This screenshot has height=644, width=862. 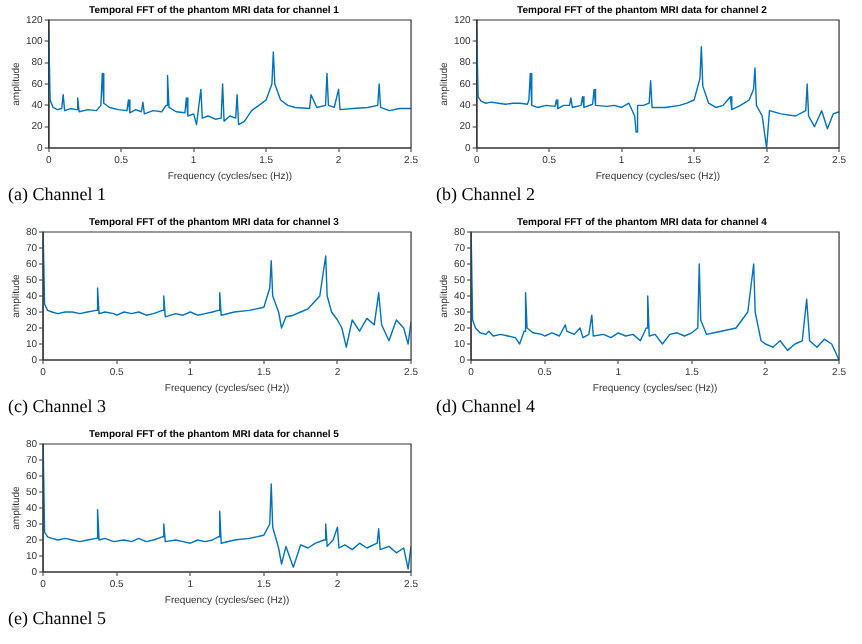 I want to click on text: (e) Channel 5, so click(x=58, y=619).